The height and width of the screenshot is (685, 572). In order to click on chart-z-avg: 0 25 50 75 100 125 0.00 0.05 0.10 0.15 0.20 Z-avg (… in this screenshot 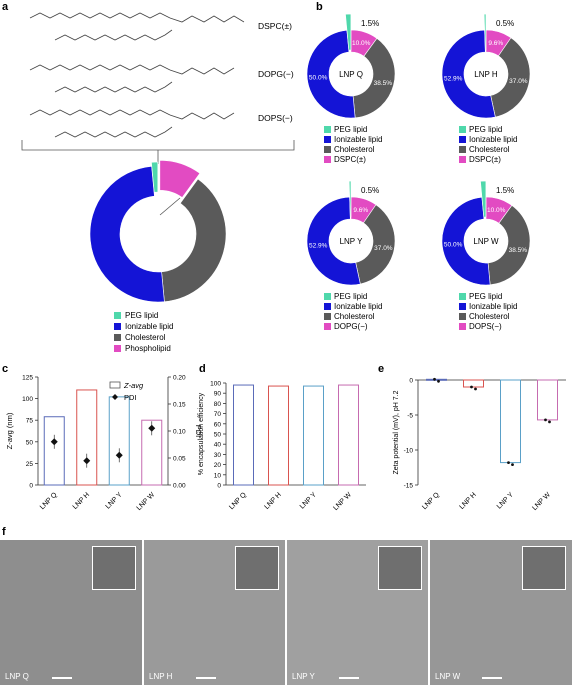, I will do `click(104, 444)`.